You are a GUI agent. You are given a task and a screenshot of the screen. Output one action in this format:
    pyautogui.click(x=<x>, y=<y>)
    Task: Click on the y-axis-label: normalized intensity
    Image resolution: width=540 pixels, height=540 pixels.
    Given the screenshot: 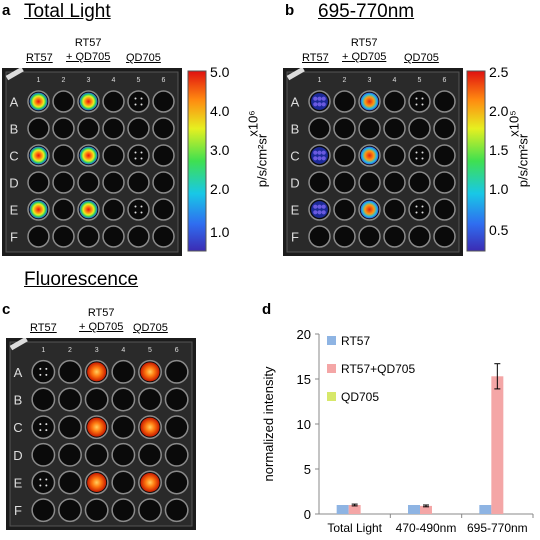 What is the action you would take?
    pyautogui.click(x=268, y=423)
    